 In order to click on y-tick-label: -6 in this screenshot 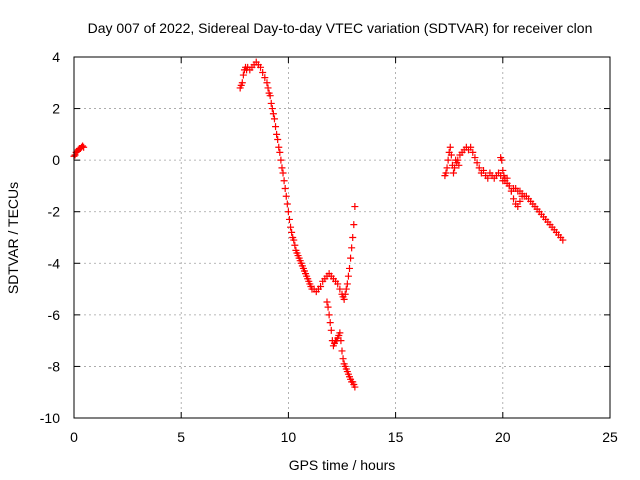, I will do `click(54, 315)`.